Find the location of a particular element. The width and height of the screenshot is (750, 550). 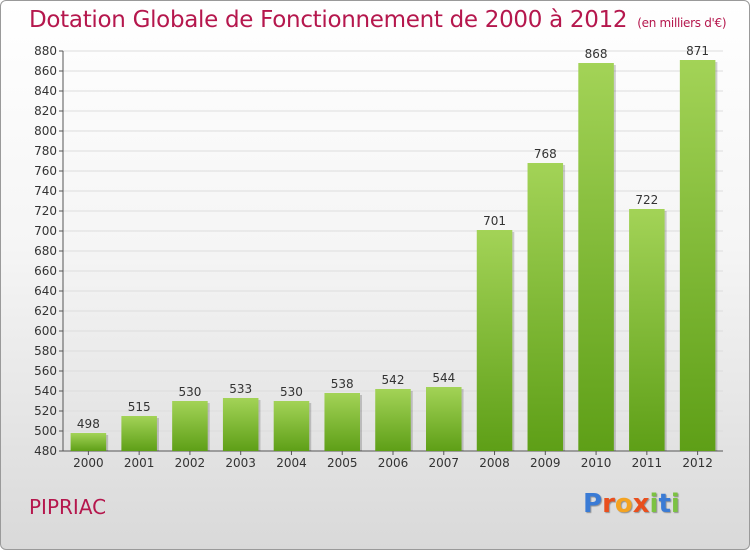

y-tick-label: 500 is located at coordinates (45, 431).